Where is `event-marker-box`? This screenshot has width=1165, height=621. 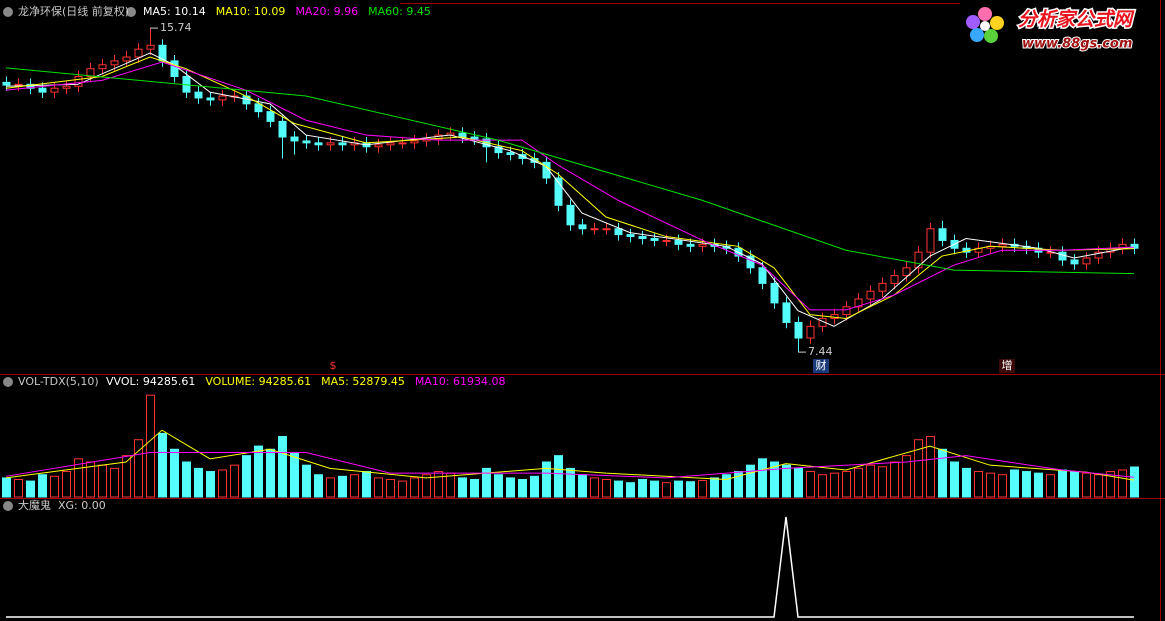 event-marker-box is located at coordinates (1007, 366).